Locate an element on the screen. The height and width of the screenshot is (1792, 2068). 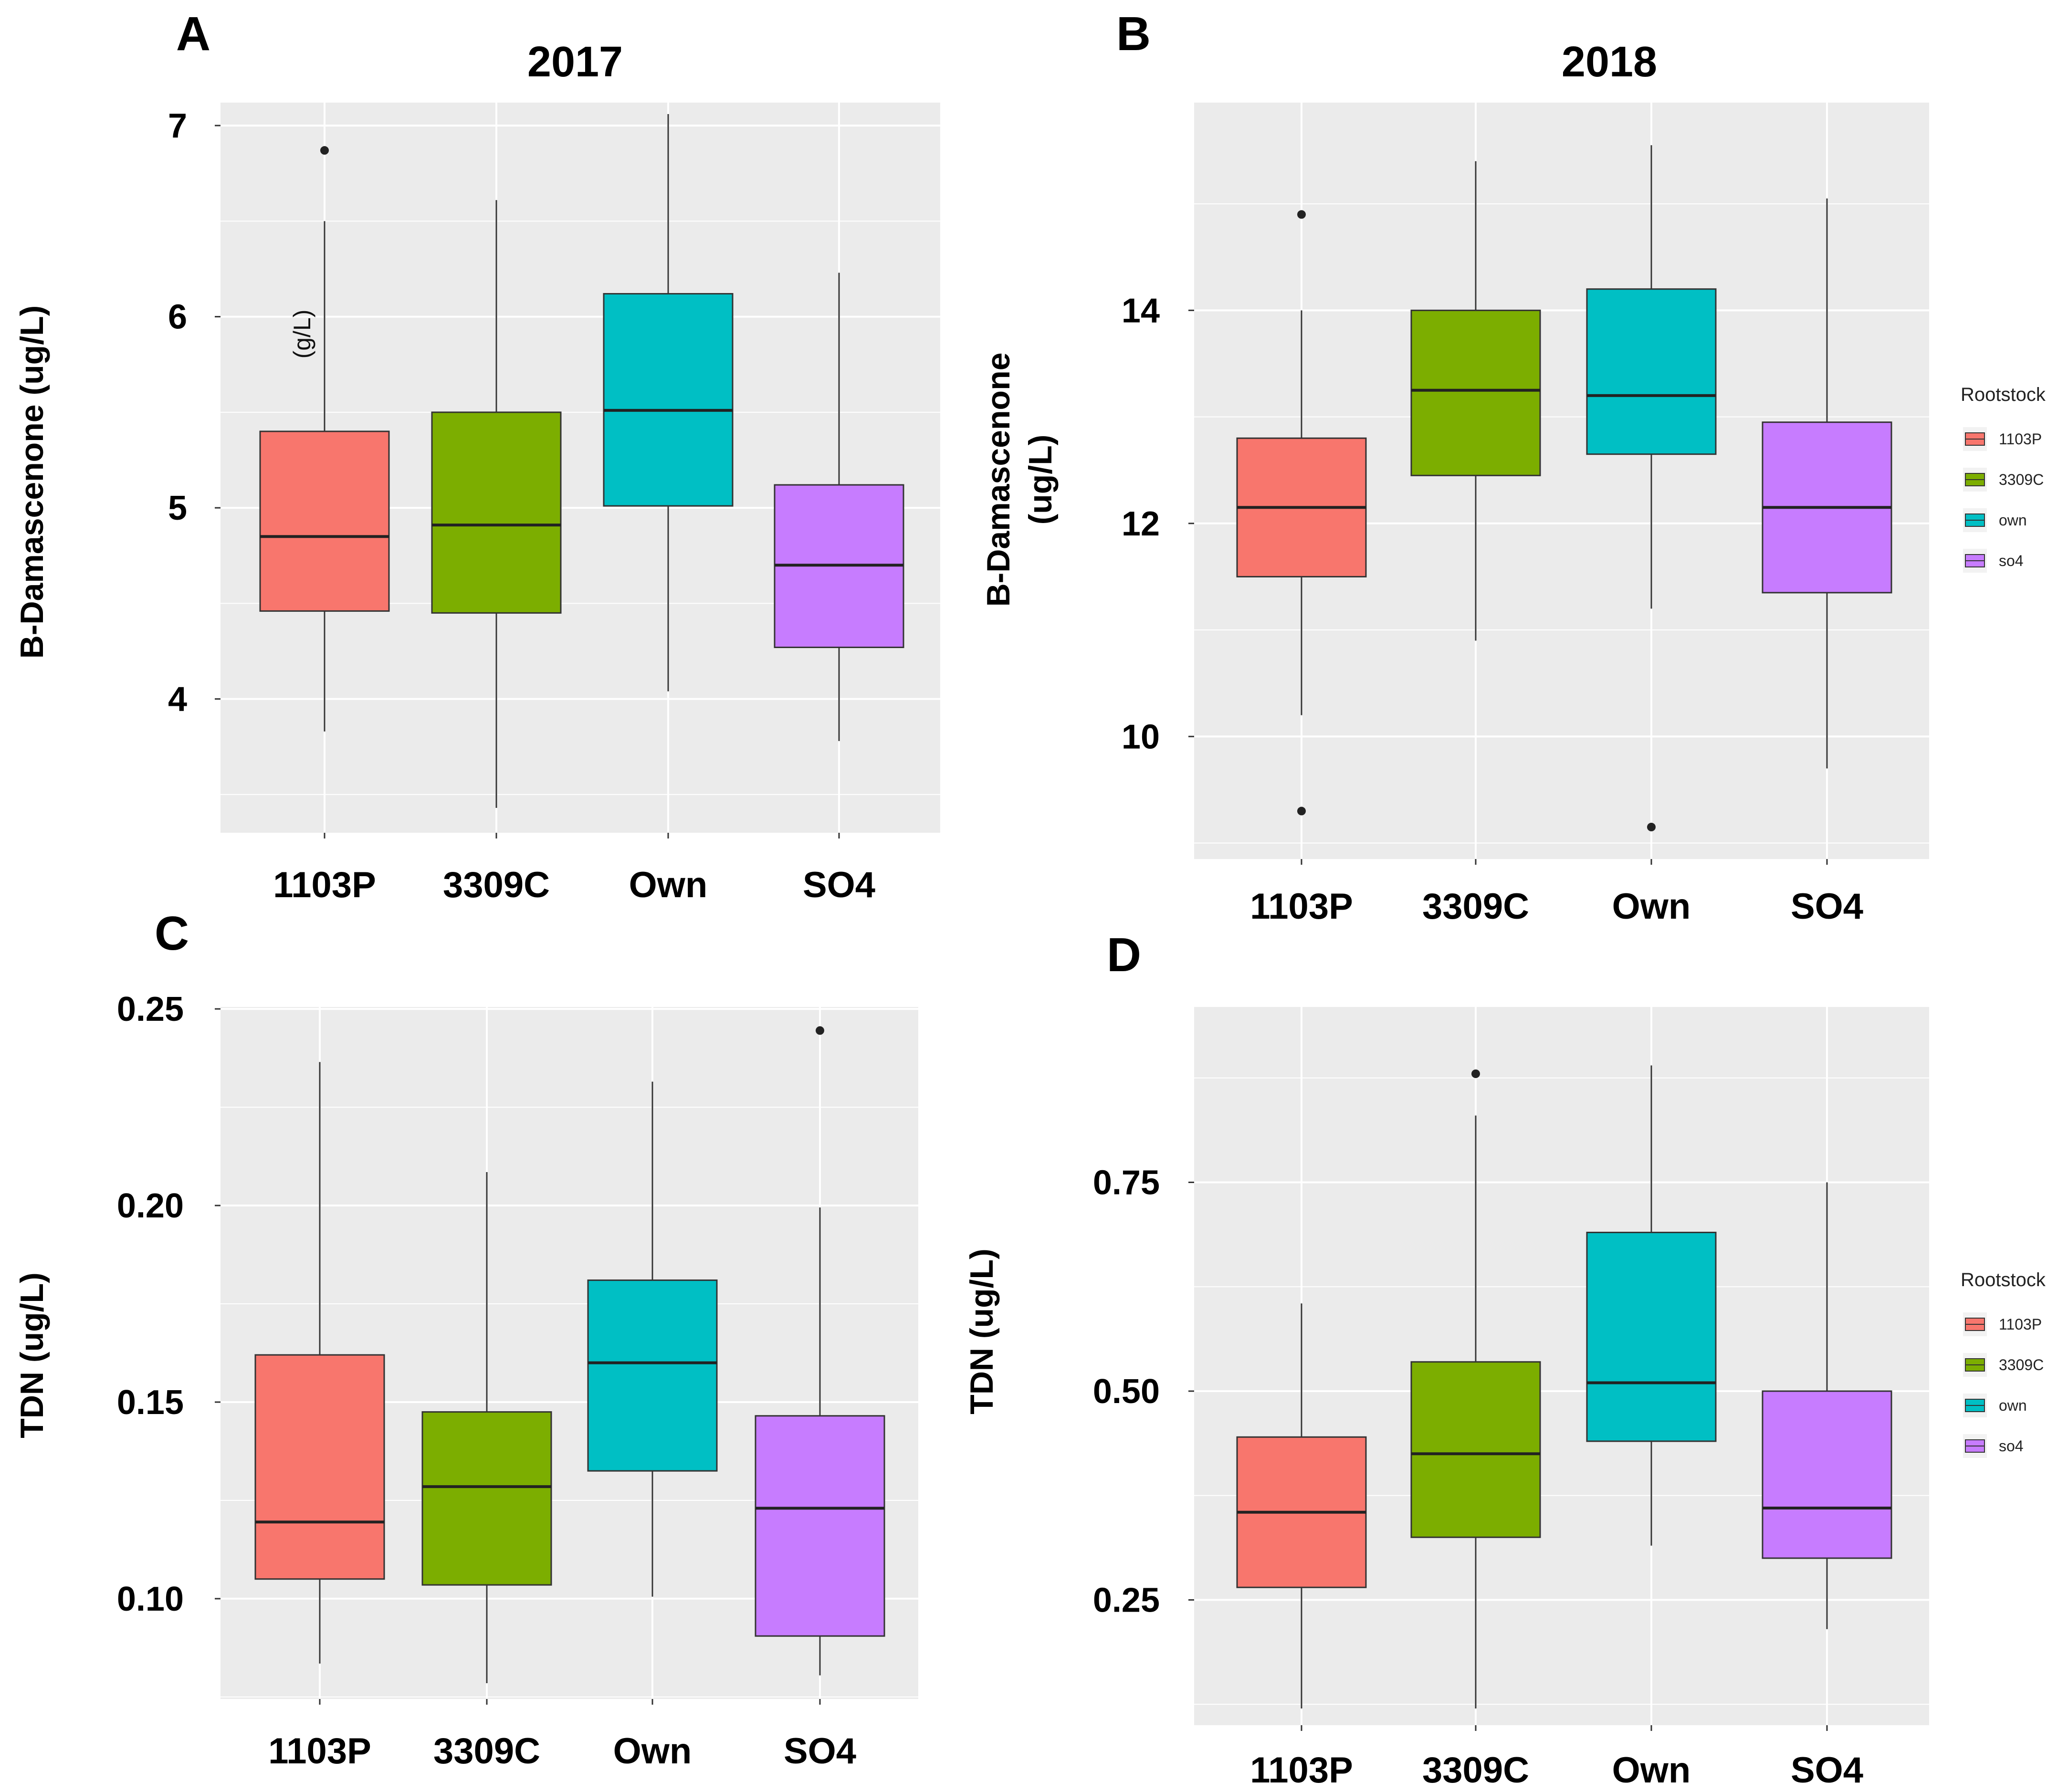
y-tick-label: 0.20 is located at coordinates (150, 1206).